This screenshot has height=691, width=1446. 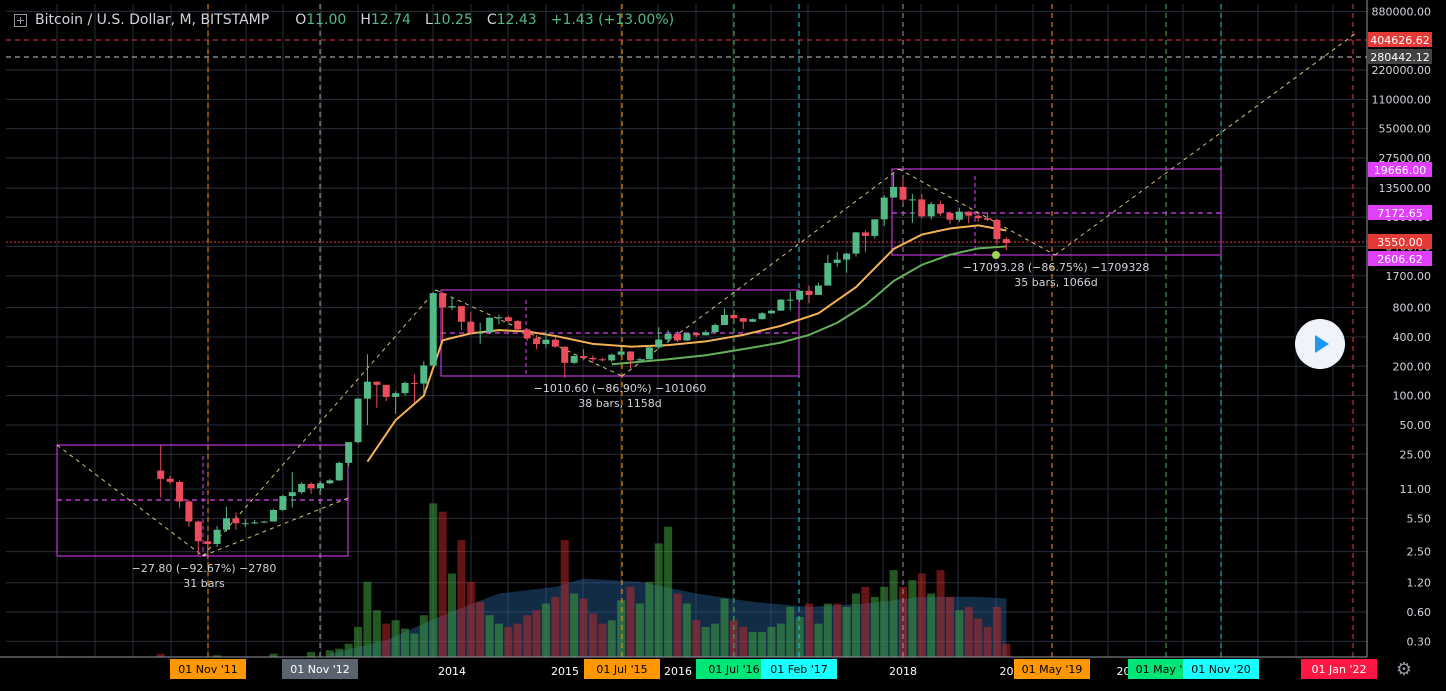 I want to click on y-tick-label: 5.50, so click(x=1419, y=518).